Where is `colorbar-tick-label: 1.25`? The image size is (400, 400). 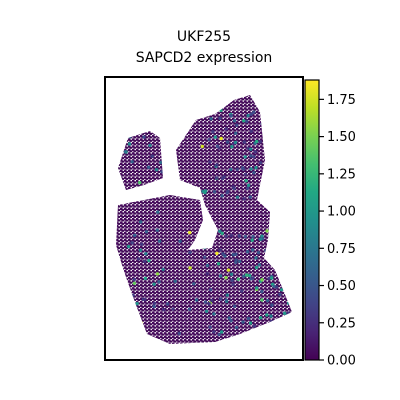
colorbar-tick-label: 1.25 is located at coordinates (341, 174).